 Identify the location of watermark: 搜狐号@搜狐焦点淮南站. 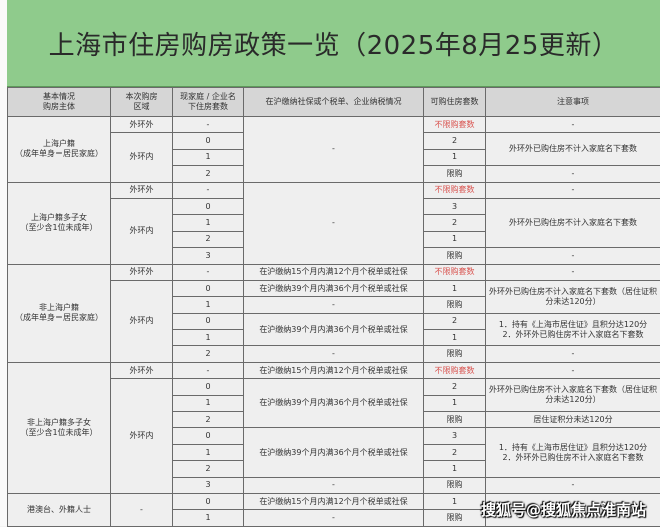
(563, 509).